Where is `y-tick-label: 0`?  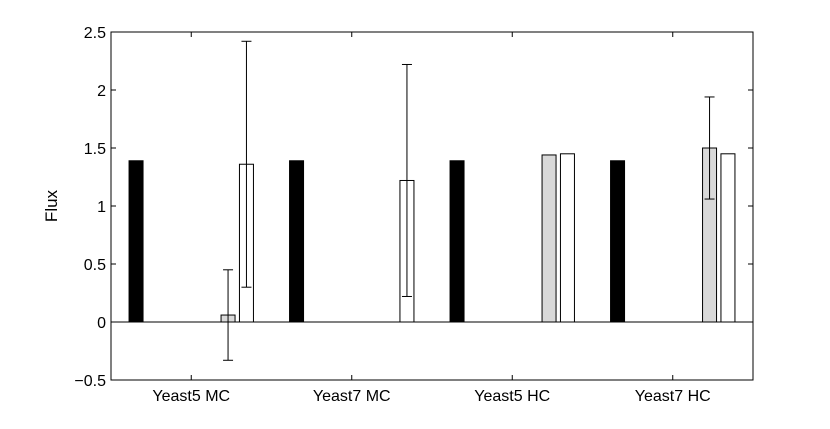
y-tick-label: 0 is located at coordinates (101, 323).